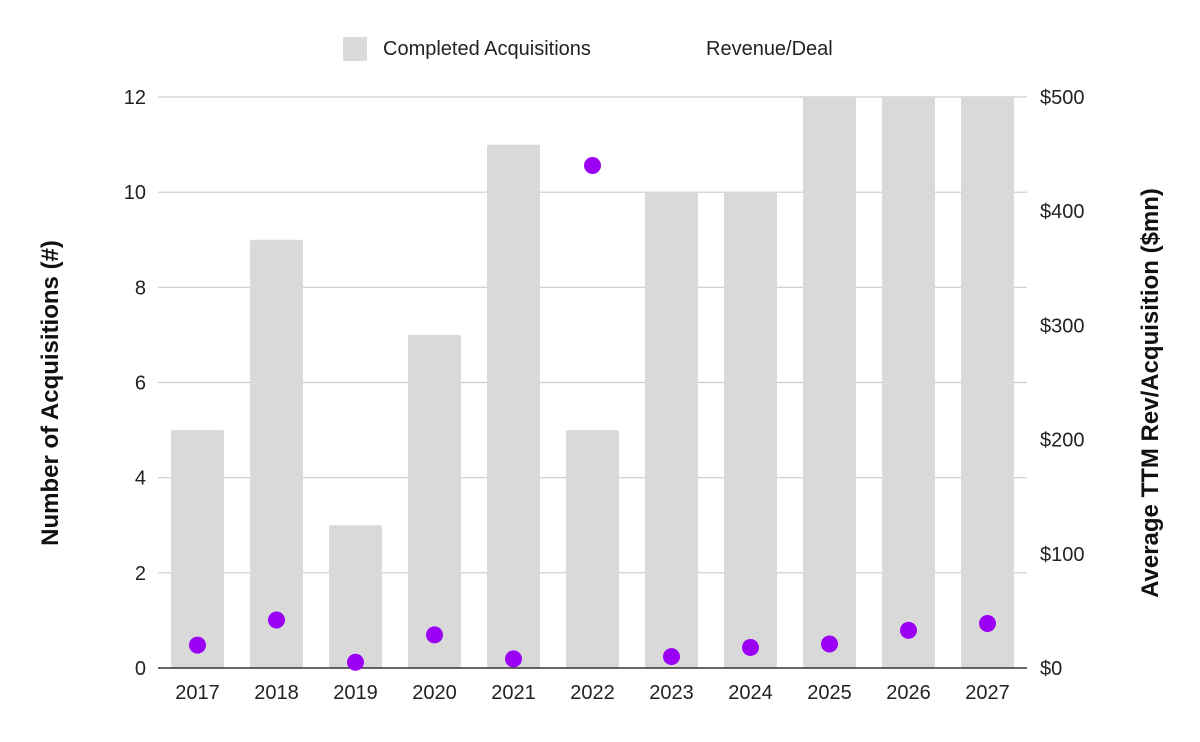 The width and height of the screenshot is (1200, 742). I want to click on y-left-tick-label: 0, so click(140, 669).